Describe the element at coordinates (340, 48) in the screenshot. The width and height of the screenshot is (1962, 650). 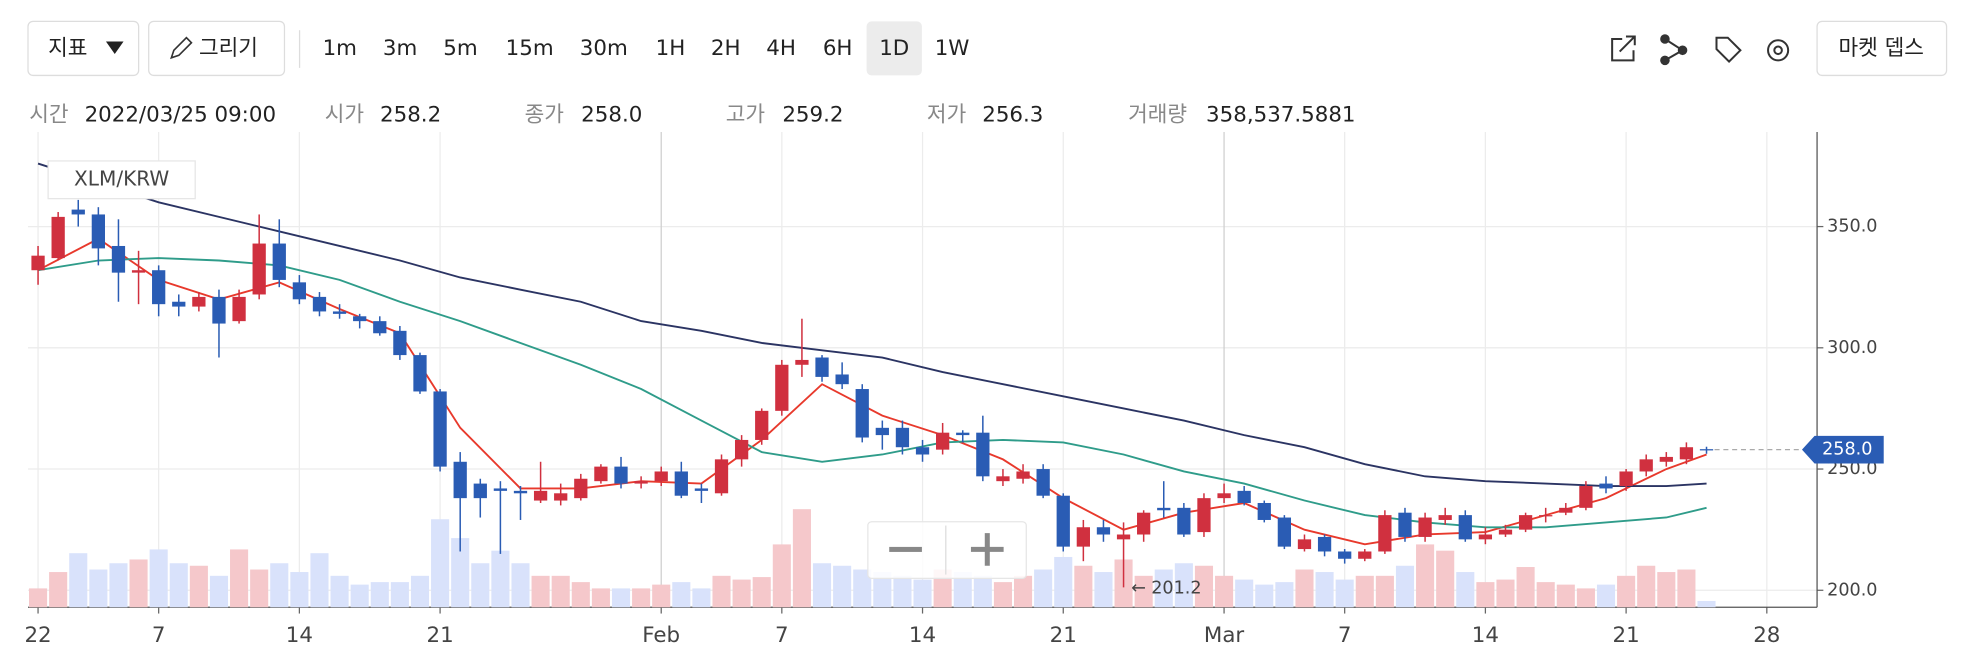
I see `interval-option: 1m` at that location.